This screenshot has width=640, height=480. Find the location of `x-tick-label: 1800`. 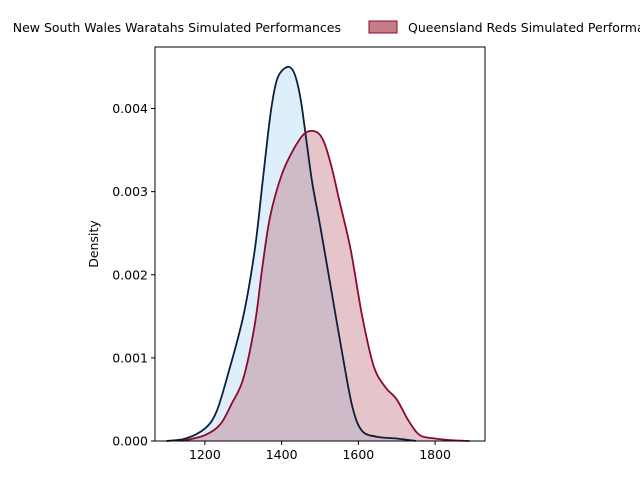

x-tick-label: 1800 is located at coordinates (435, 454).